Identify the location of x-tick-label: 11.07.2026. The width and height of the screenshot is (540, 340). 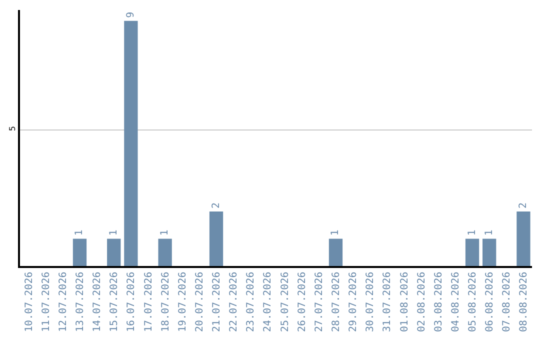
(46, 302).